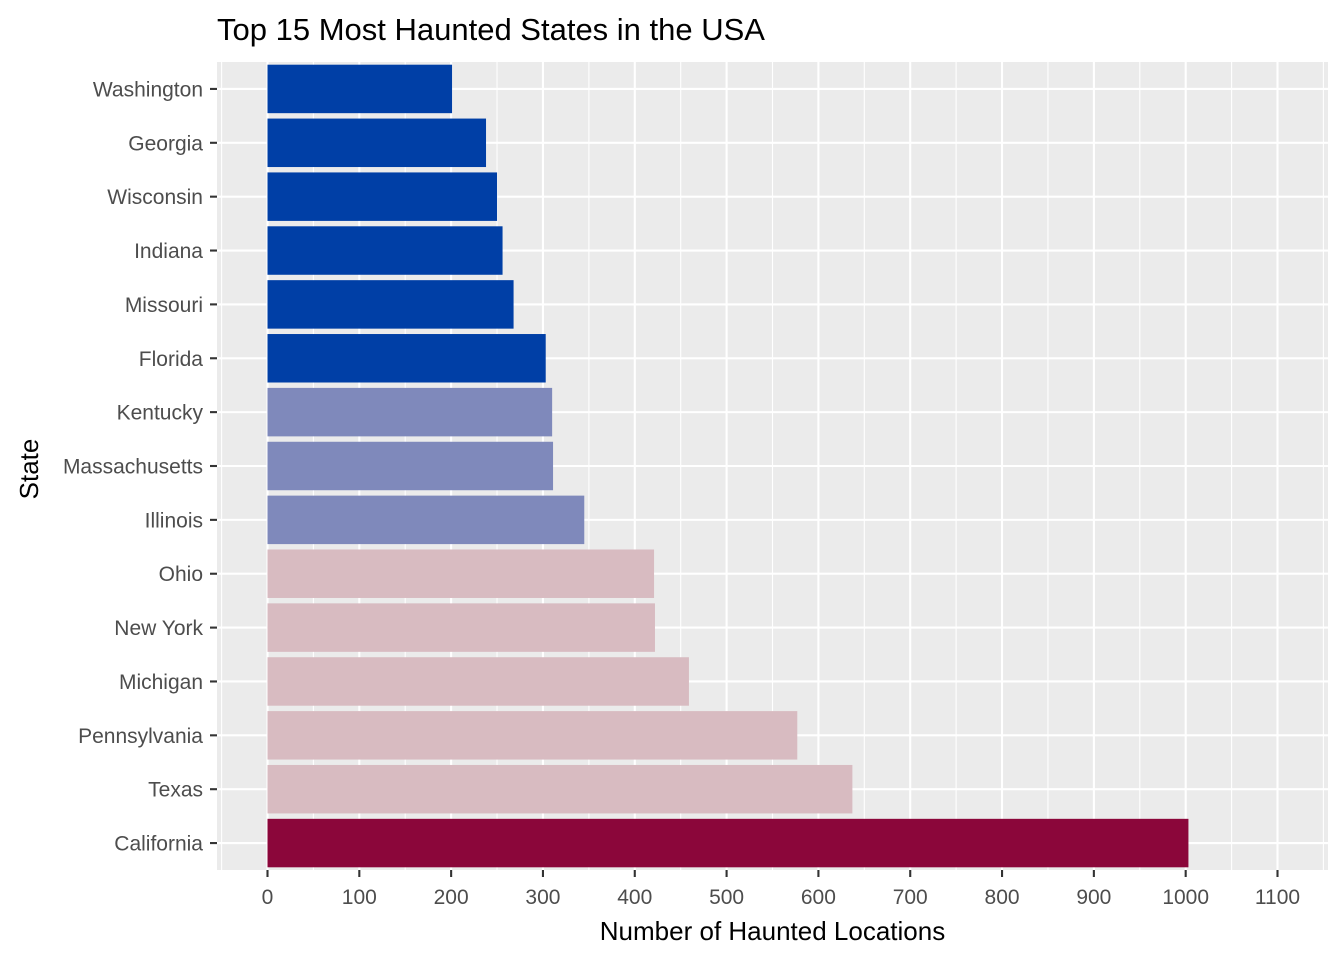 The image size is (1344, 960). Describe the element at coordinates (161, 682) in the screenshot. I see `y-tick-label: Michigan` at that location.